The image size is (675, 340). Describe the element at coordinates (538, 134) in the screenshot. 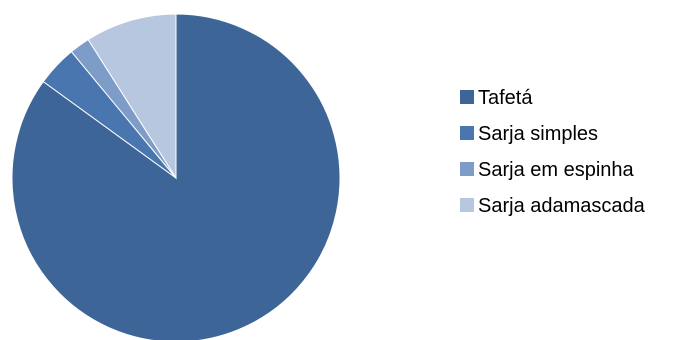

I see `legend-label-sarja-simples: Sarja simples` at that location.